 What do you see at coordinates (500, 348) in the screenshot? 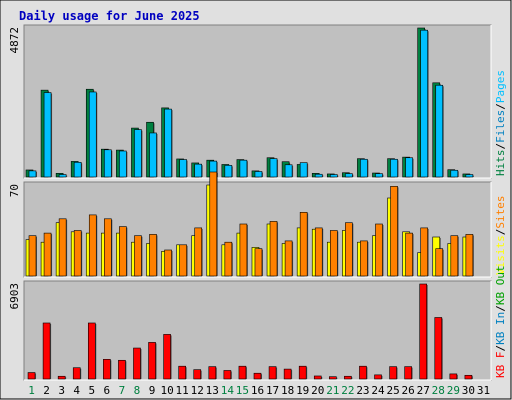
I see `legend-entry: /` at bounding box center [500, 348].